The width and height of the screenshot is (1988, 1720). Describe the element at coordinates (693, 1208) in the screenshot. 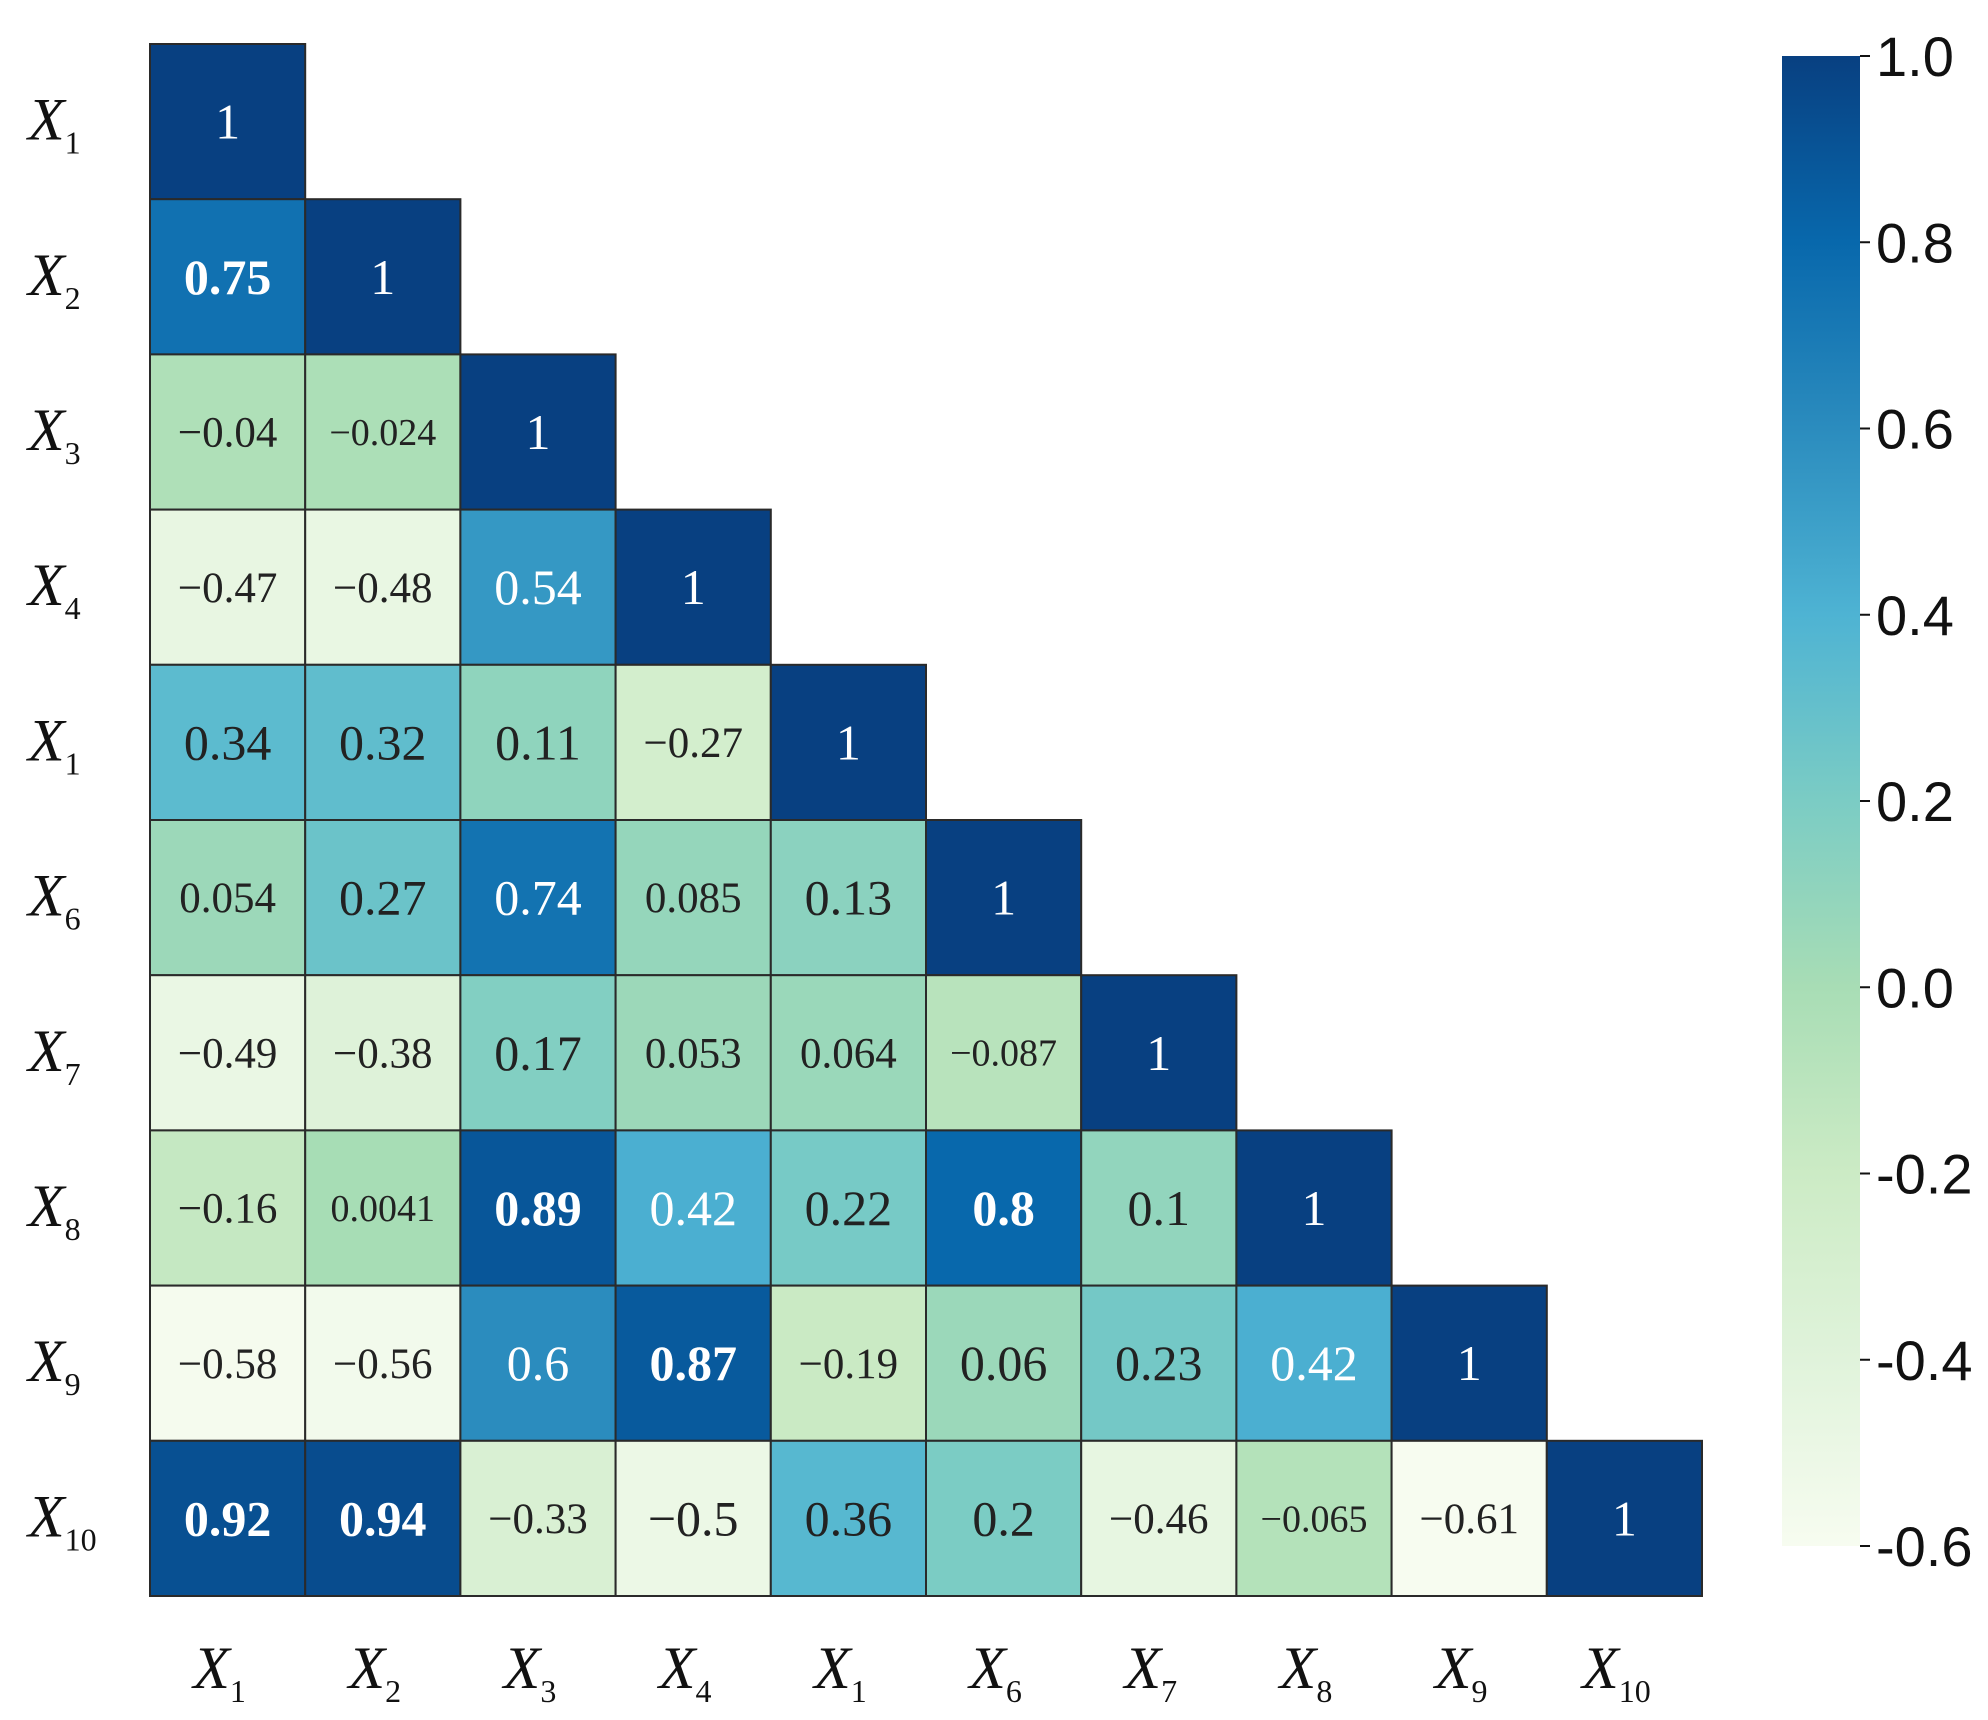

I see `heatmap-cell: 0.42` at that location.